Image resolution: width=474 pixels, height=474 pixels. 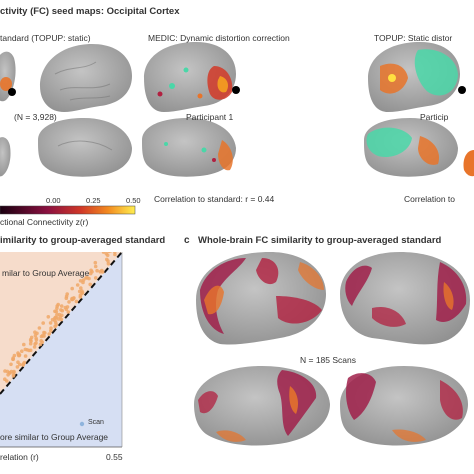 I want to click on correlation-medic: Correlation to standard: r = 0.44, so click(x=214, y=199).